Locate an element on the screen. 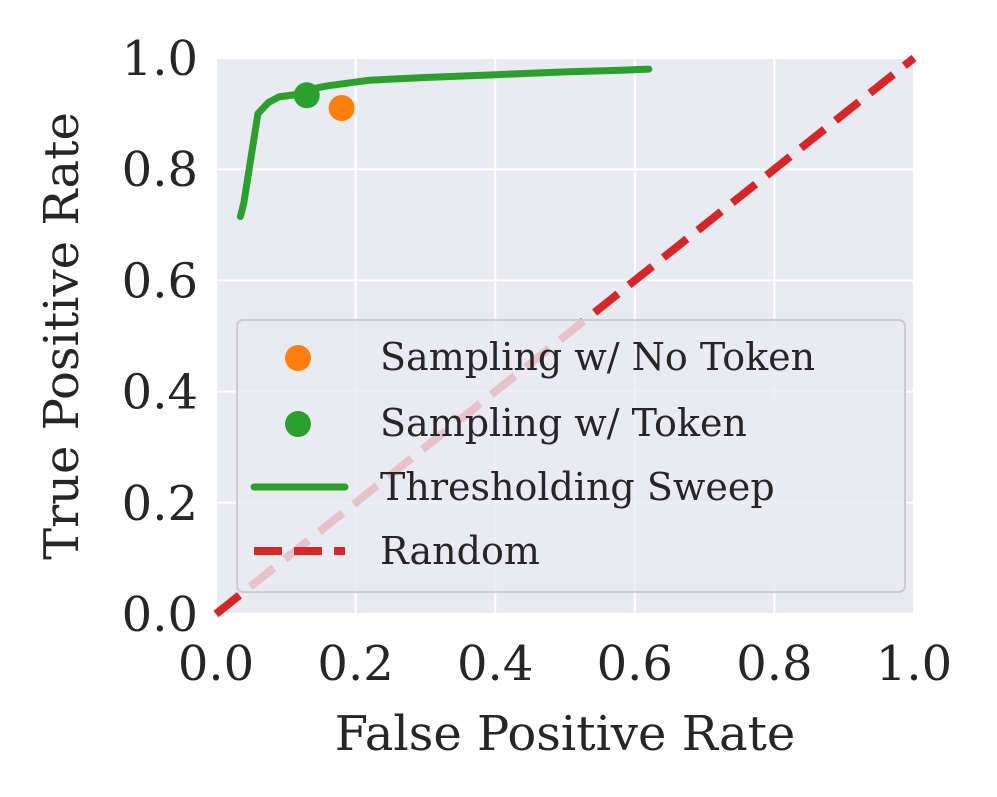 This screenshot has height=797, width=997. x-tick-labels: 0.0 0.2 0.4 0.6 0.8 1.0 is located at coordinates (565, 664).